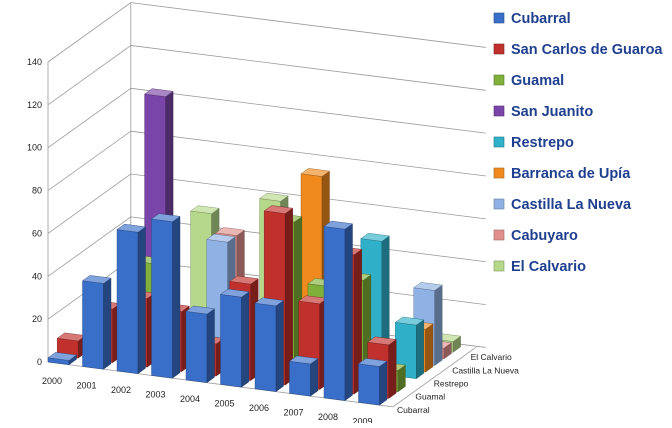  What do you see at coordinates (491, 357) in the screenshot?
I see `depth-tick-label: El Calvario` at bounding box center [491, 357].